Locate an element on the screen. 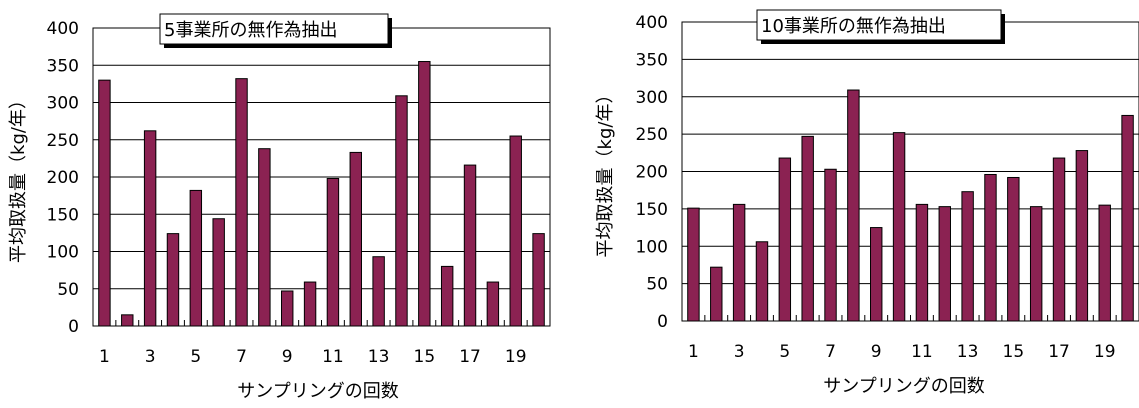 The width and height of the screenshot is (1139, 408). chart-title: 5事業所の無作為抽出 is located at coordinates (250, 30).